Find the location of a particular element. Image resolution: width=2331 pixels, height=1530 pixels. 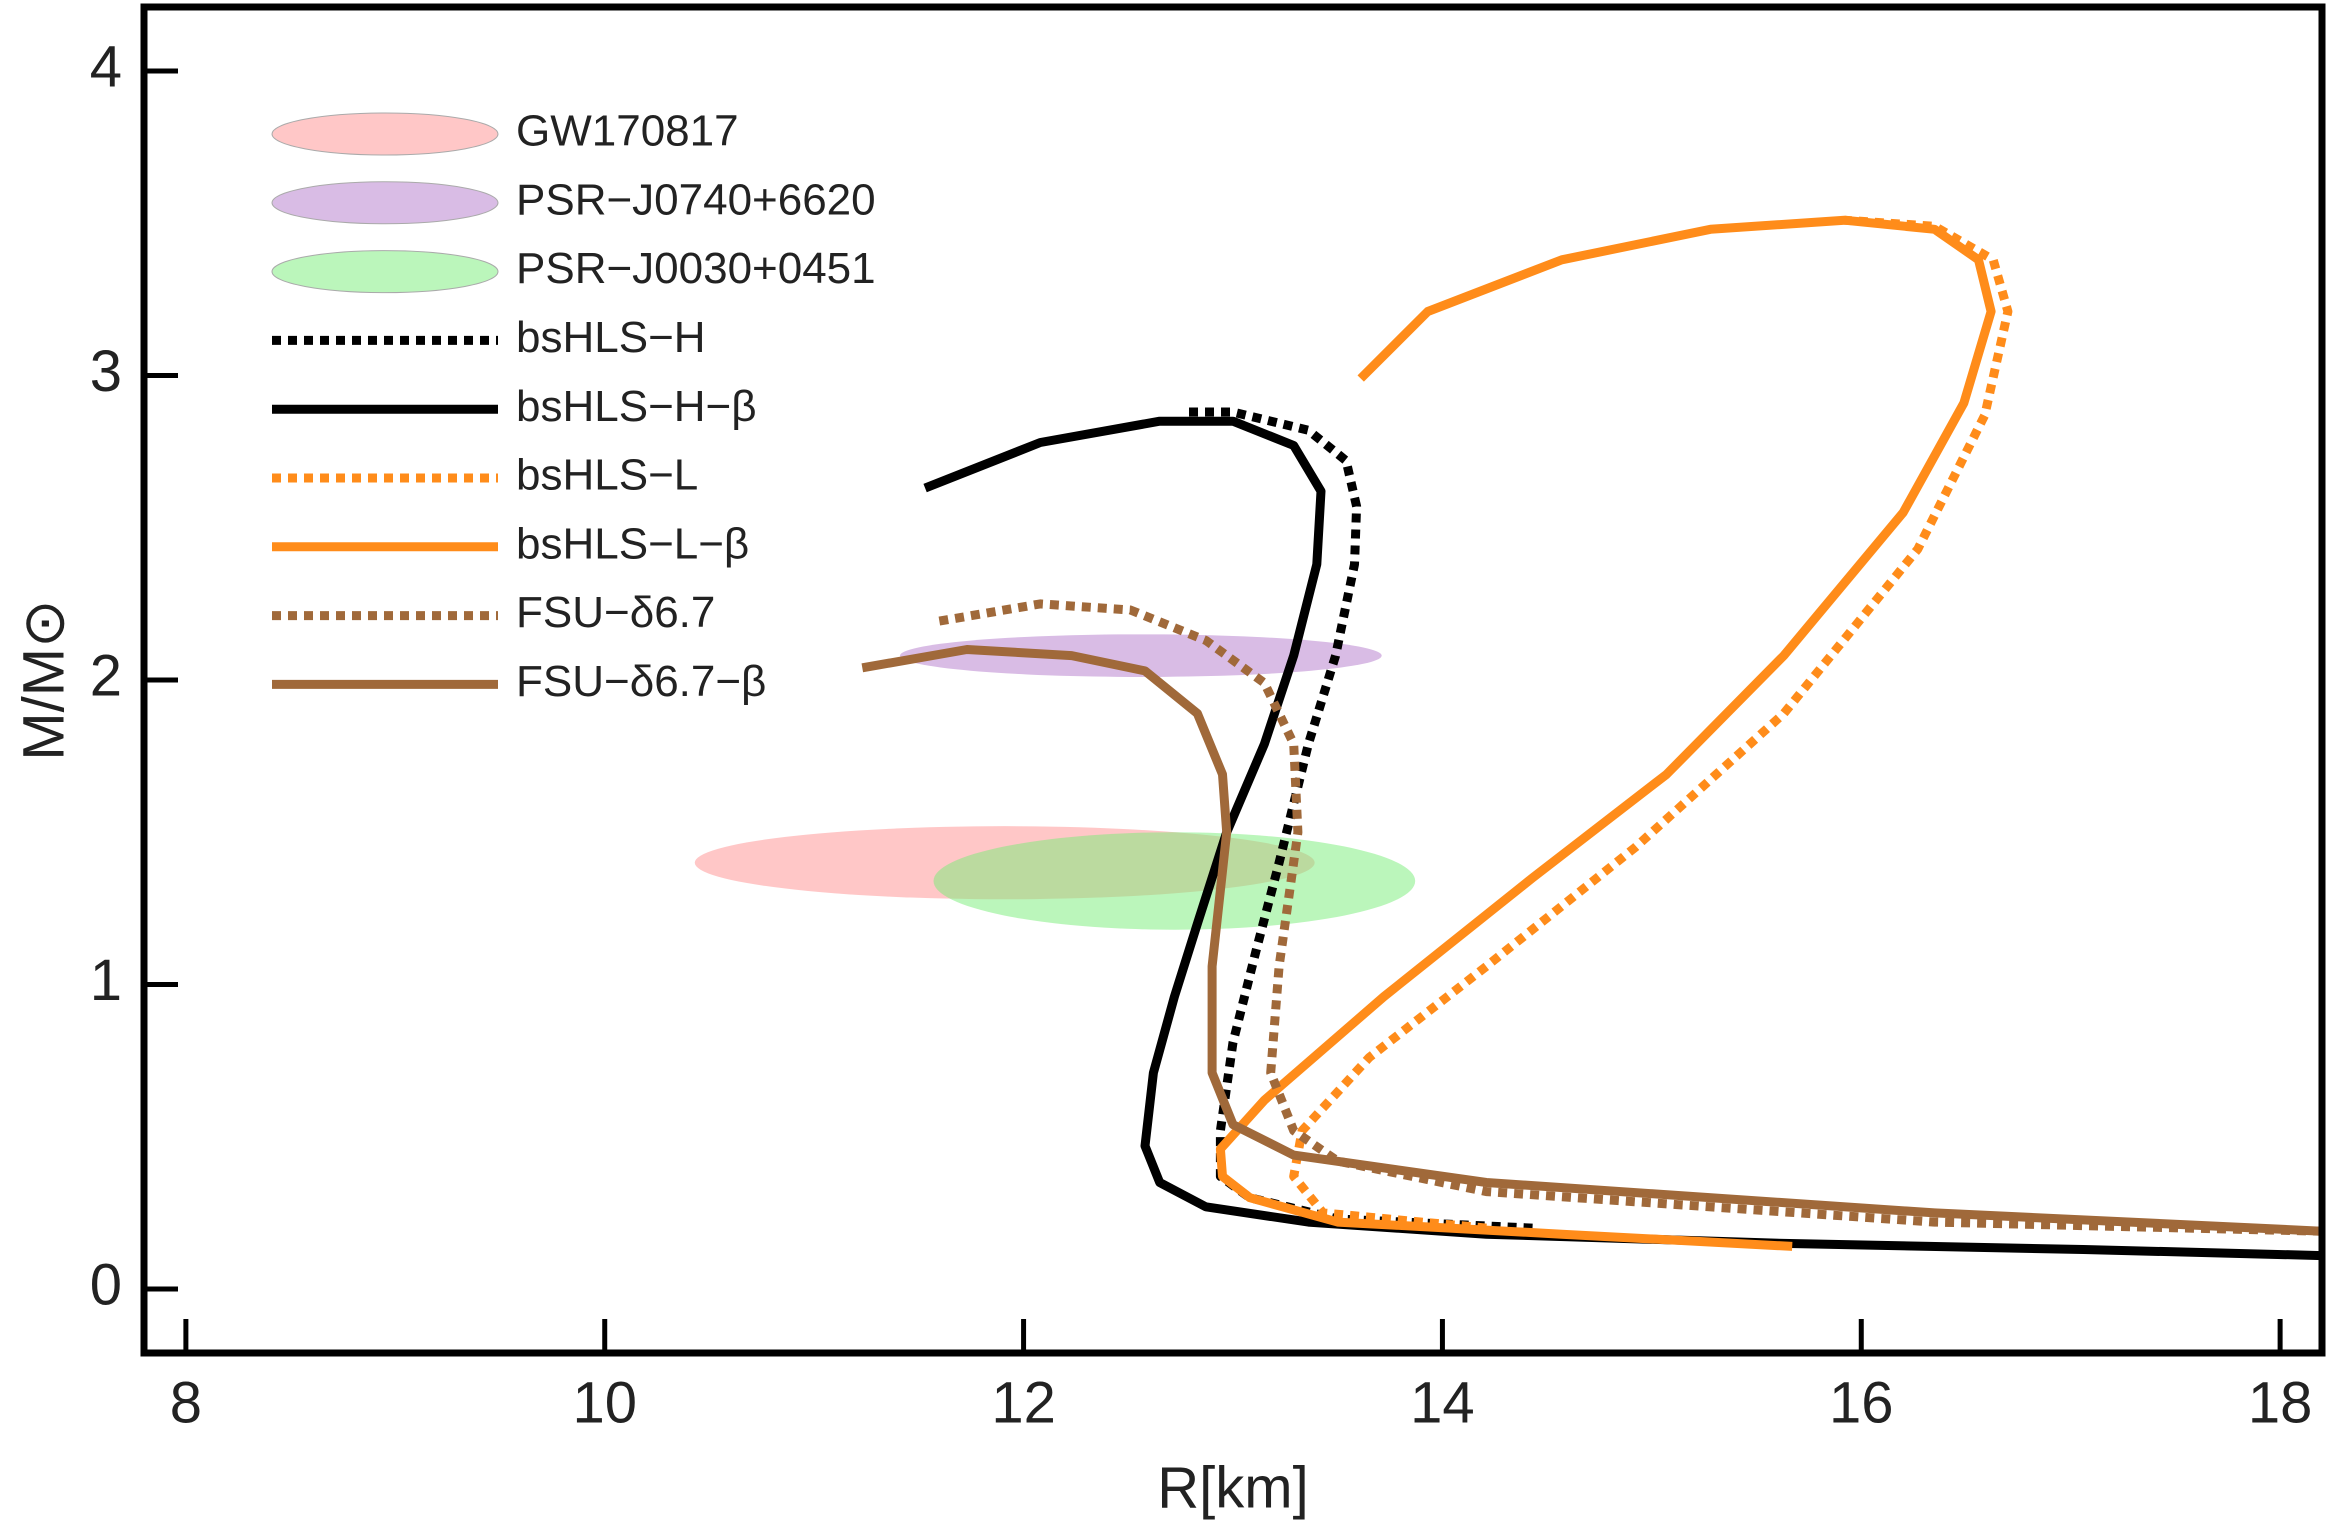

legend-label: PSR−J0030+0451 is located at coordinates (696, 268).